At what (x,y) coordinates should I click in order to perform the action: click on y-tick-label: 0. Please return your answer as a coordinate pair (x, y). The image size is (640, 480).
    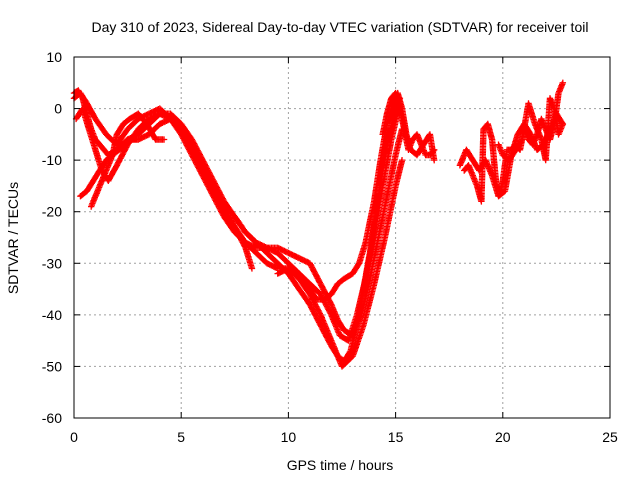
    Looking at the image, I should click on (58, 109).